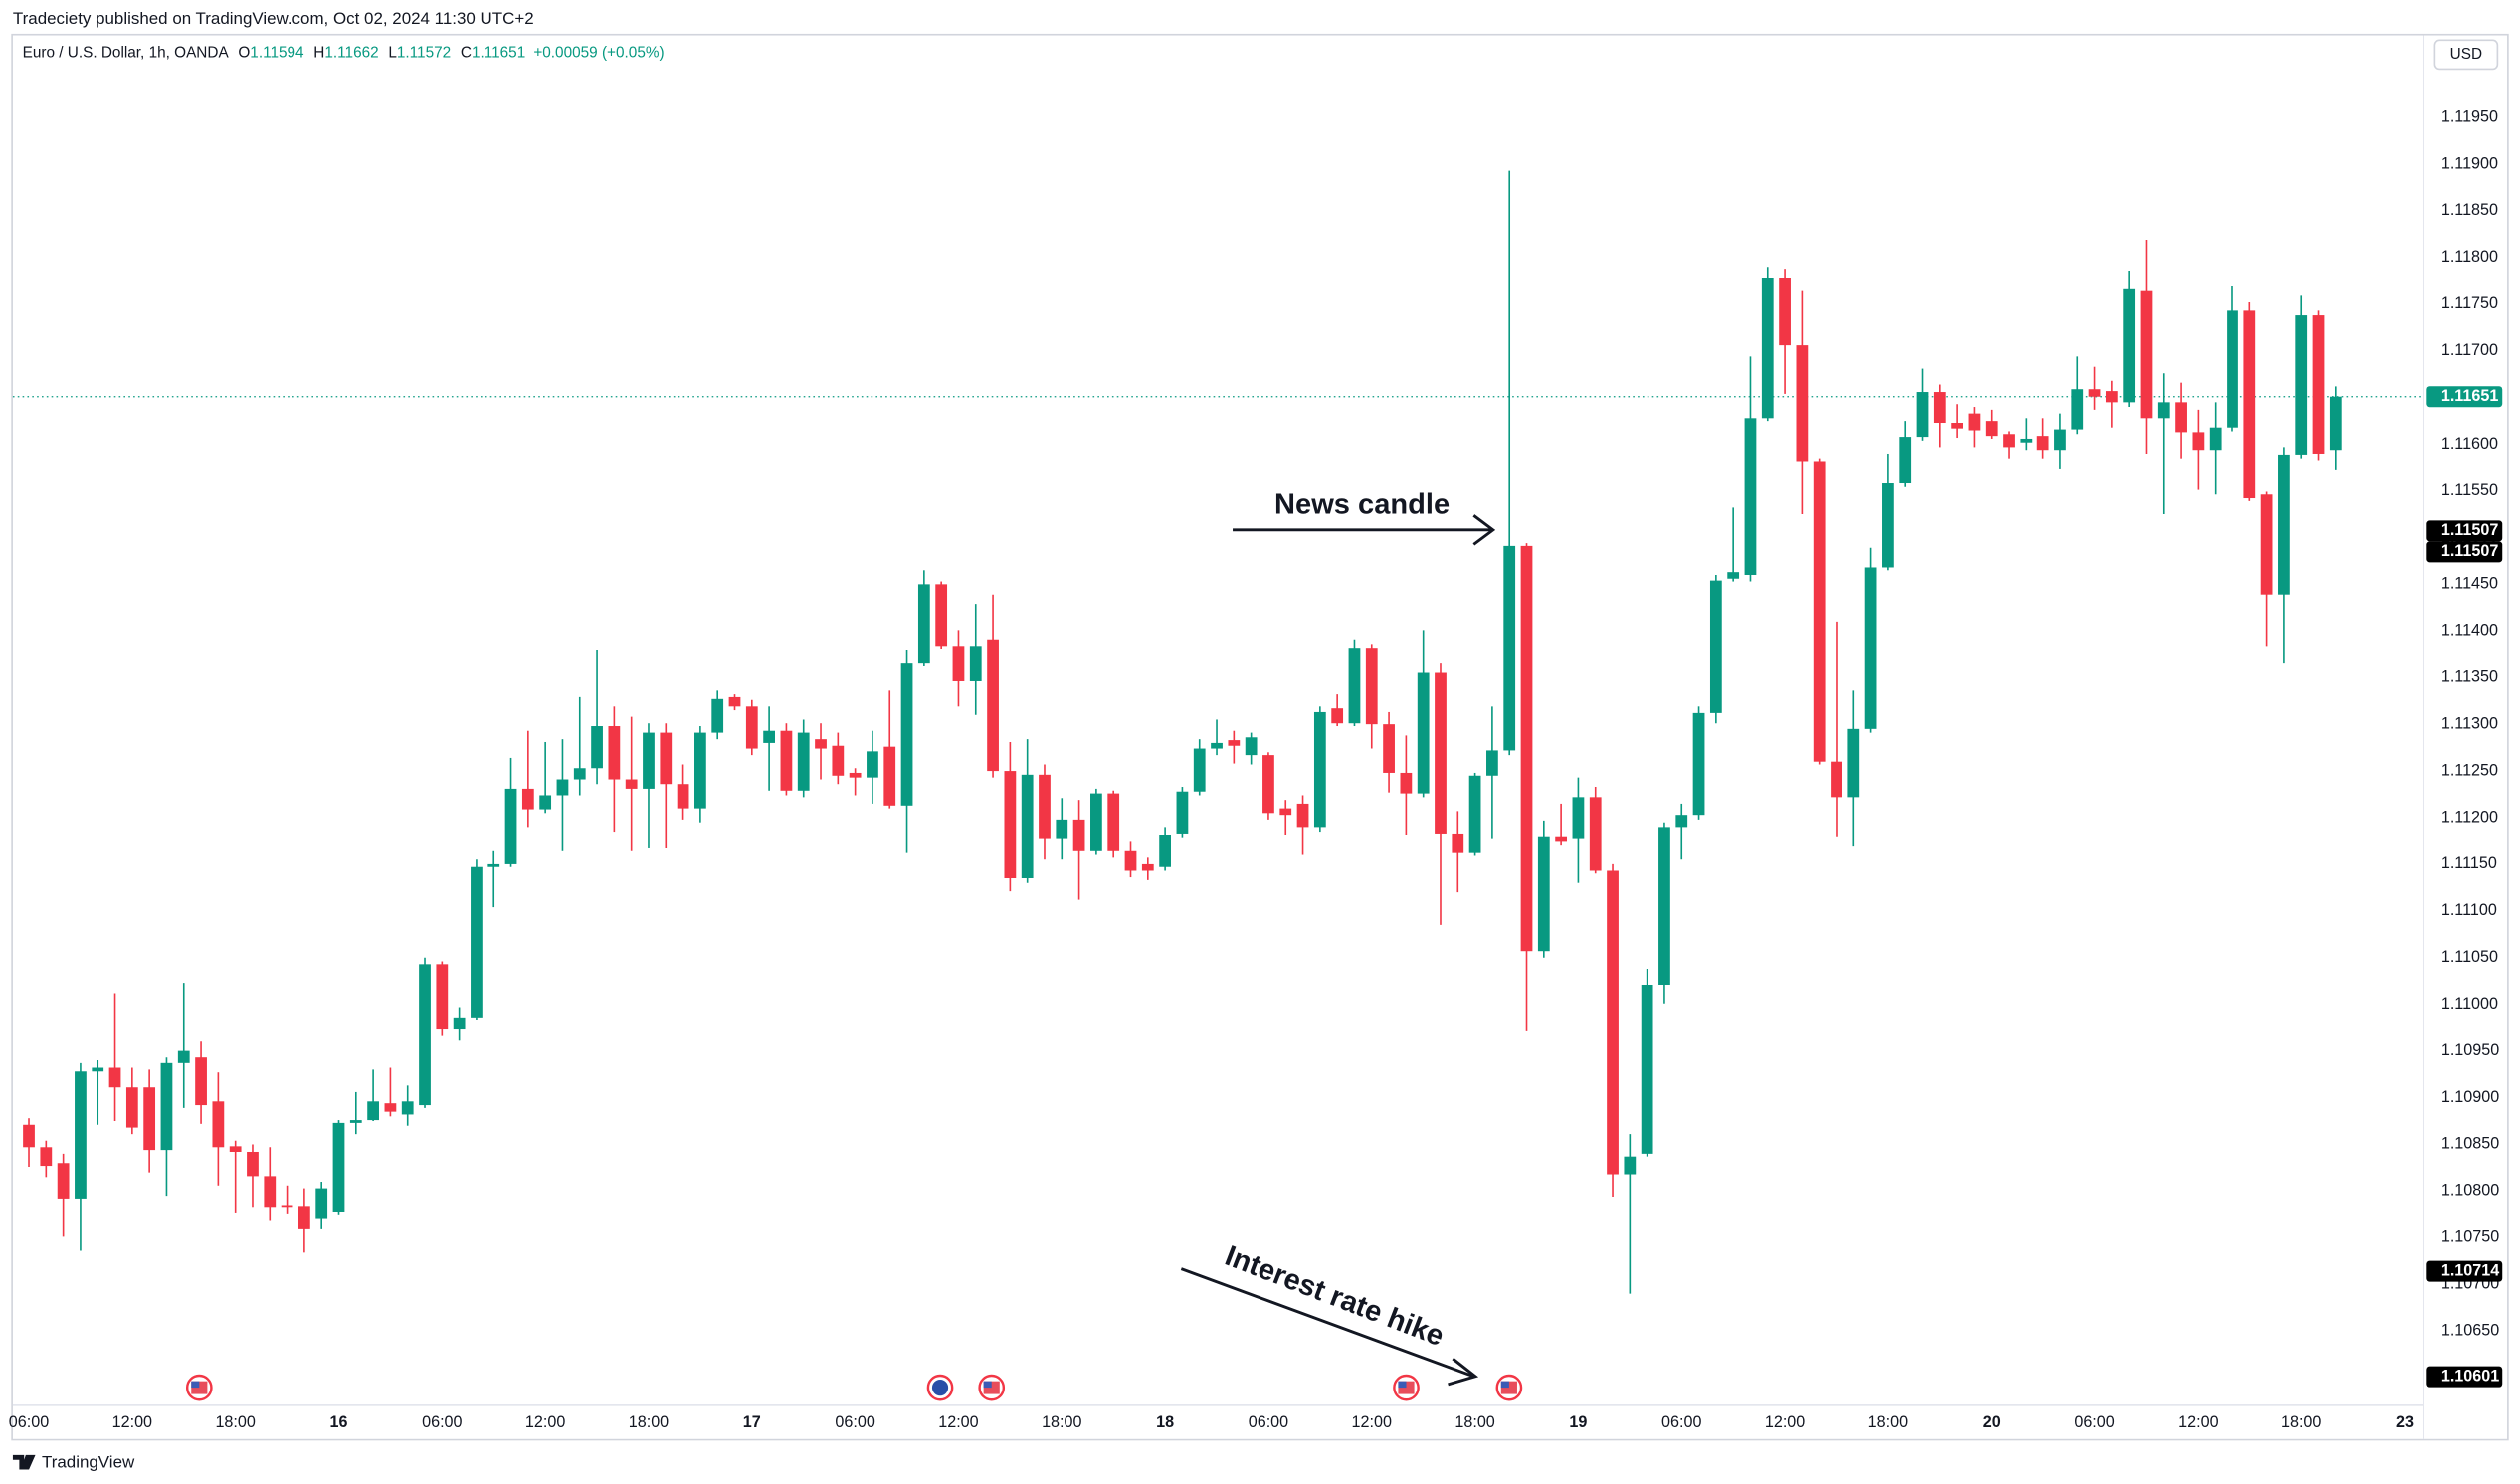 This screenshot has height=1484, width=2520. What do you see at coordinates (126, 53) in the screenshot?
I see `legend-symbol: Euro / U.S. Dollar, 1h, OANDA` at bounding box center [126, 53].